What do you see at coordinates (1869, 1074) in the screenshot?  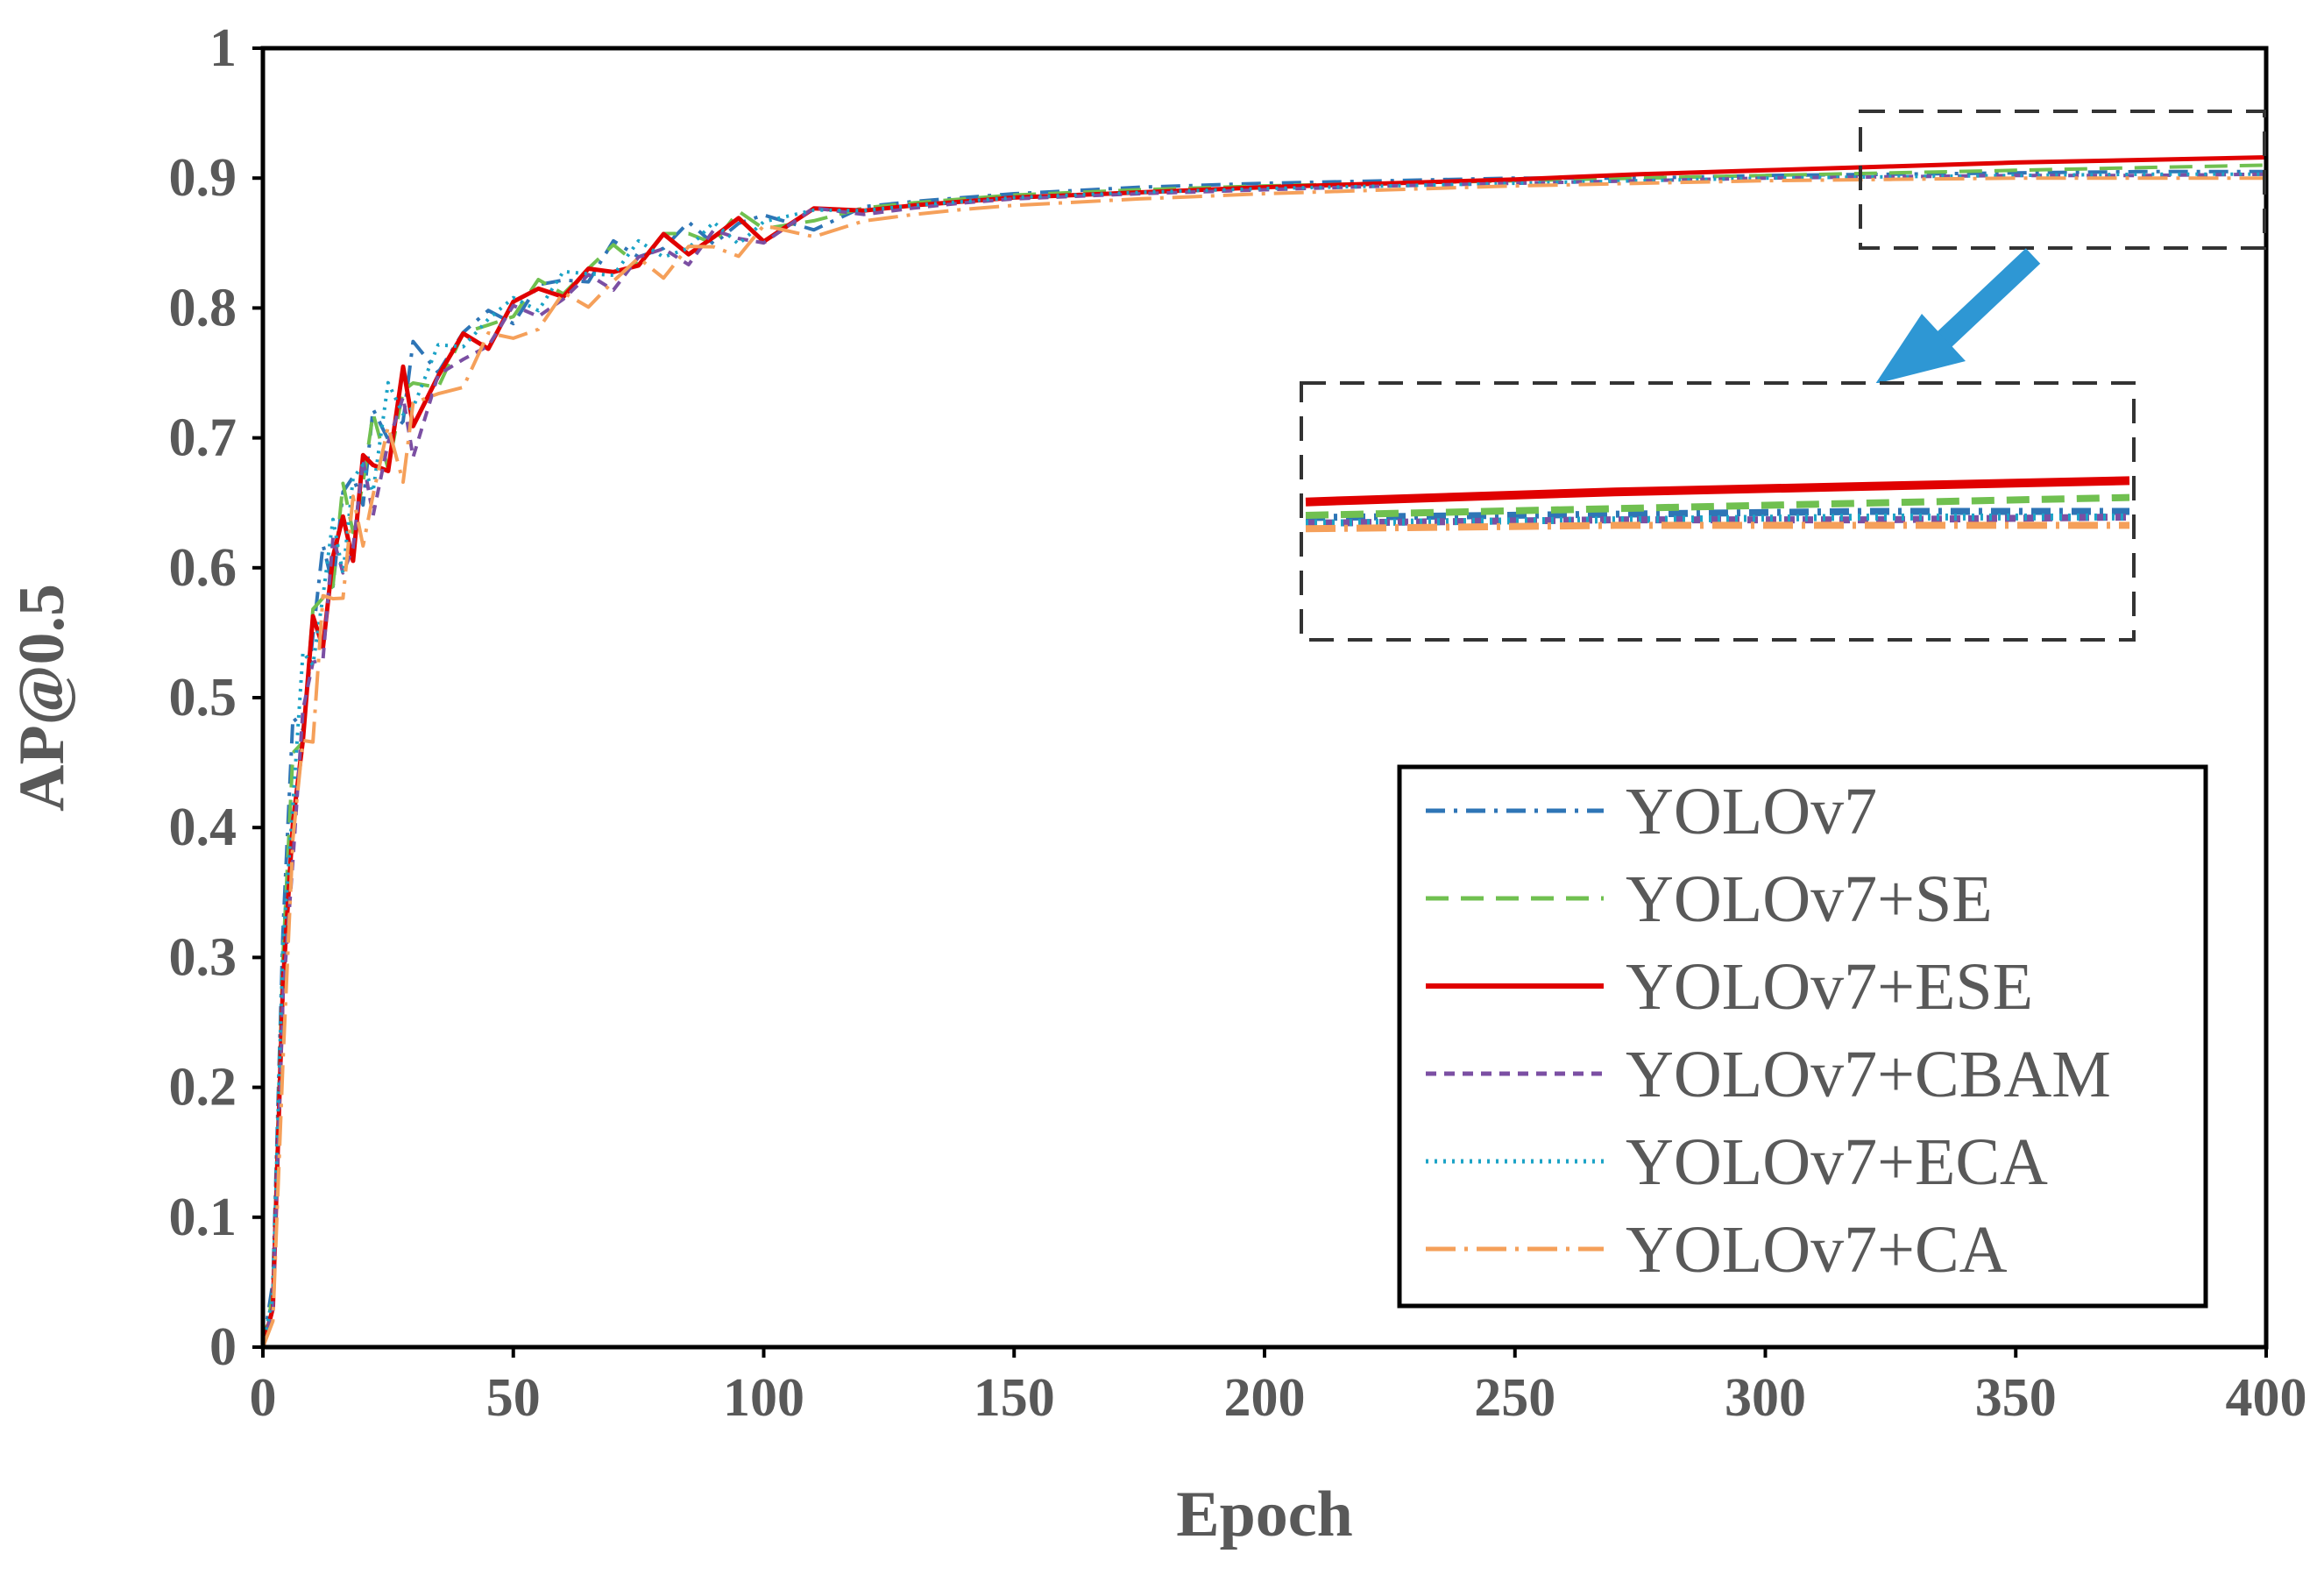 I see `legend-label-yolov7-cbam: YOLOv7+CBAM` at bounding box center [1869, 1074].